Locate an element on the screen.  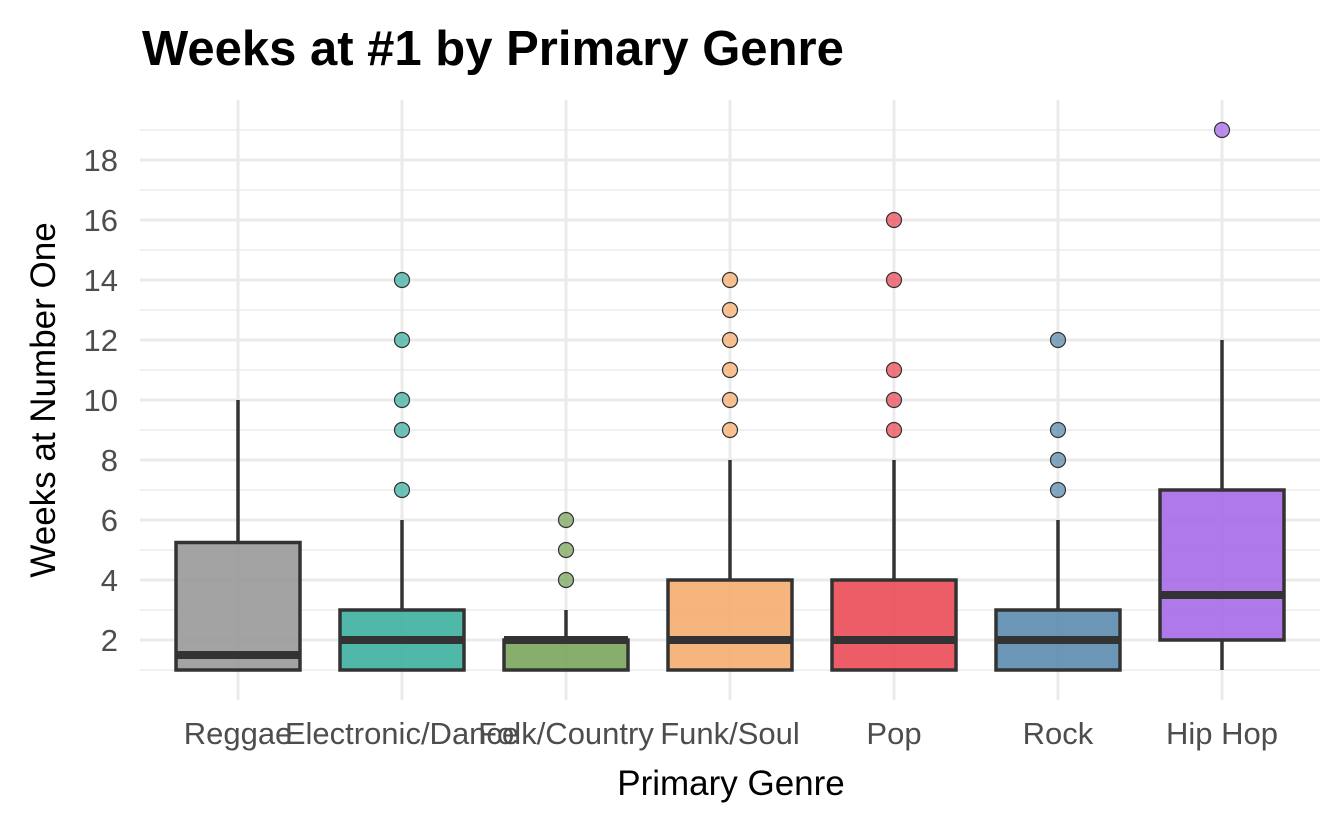
y-axis-title: Weeks at Number One is located at coordinates (43, 399).